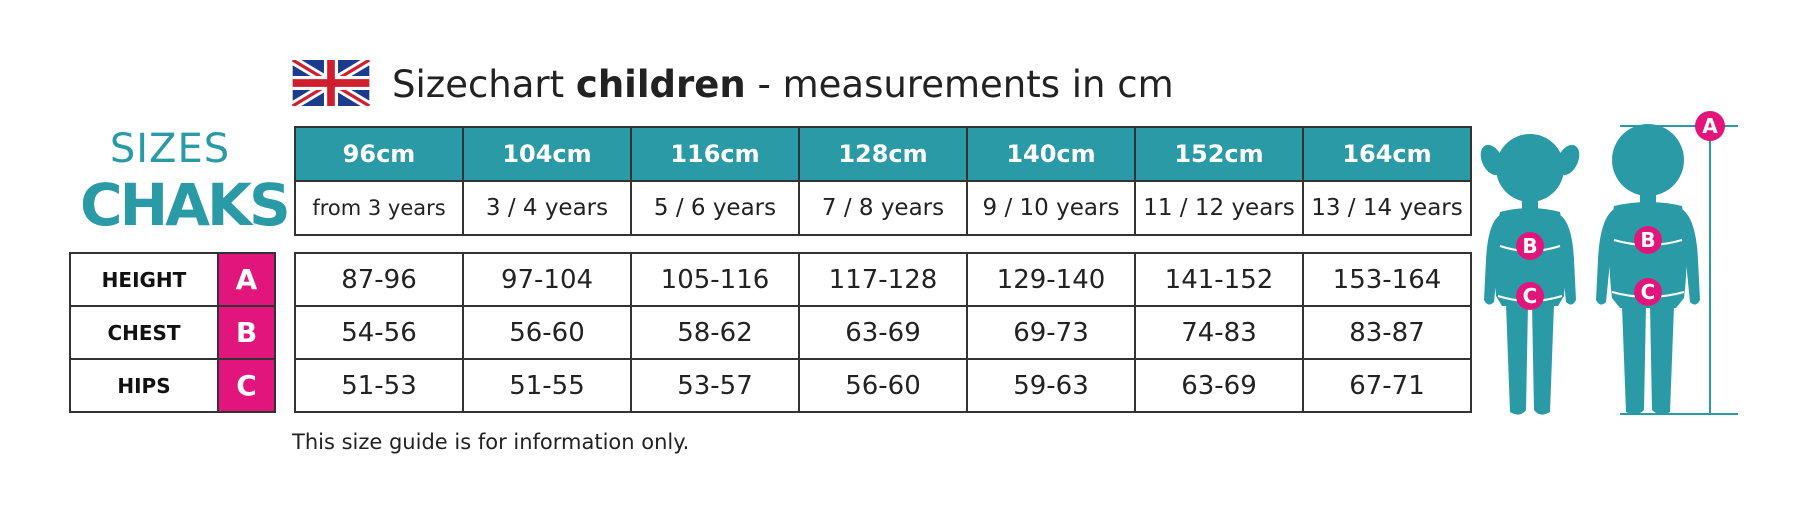 Image resolution: width=1800 pixels, height=527 pixels. I want to click on logo-brand-text: CHAKS, so click(185, 205).